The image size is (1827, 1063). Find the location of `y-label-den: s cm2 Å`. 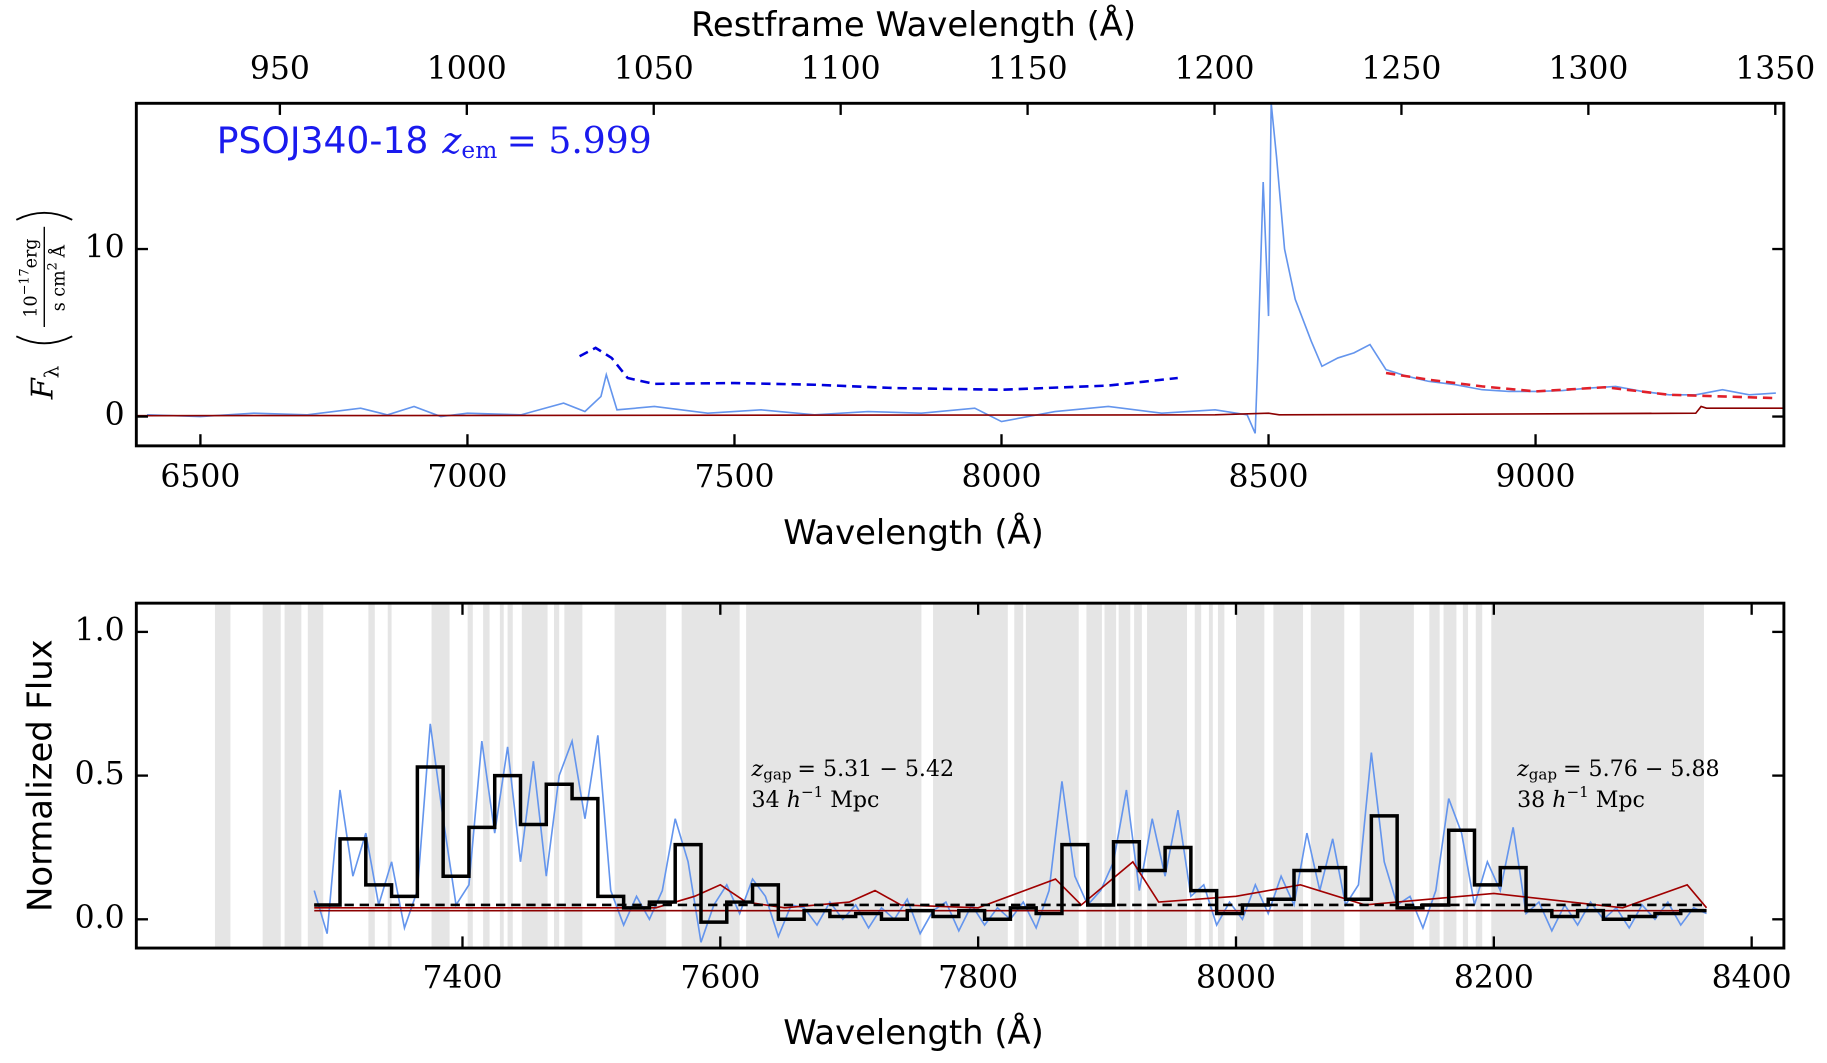

y-label-den: s cm2 Å is located at coordinates (57, 278).